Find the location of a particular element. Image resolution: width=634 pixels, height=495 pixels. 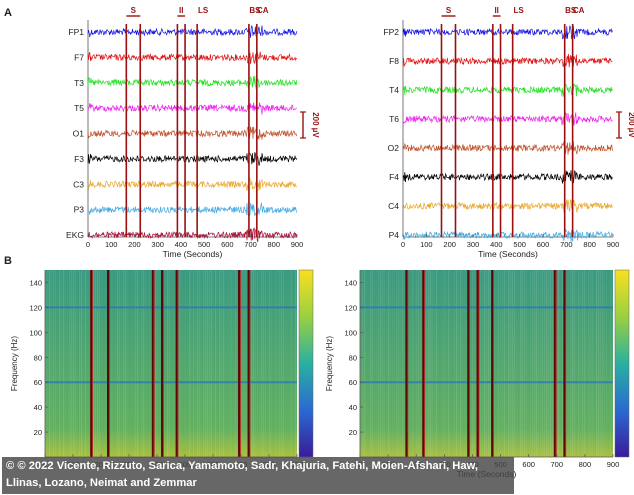

y-tick-label: 40 is located at coordinates (38, 407).